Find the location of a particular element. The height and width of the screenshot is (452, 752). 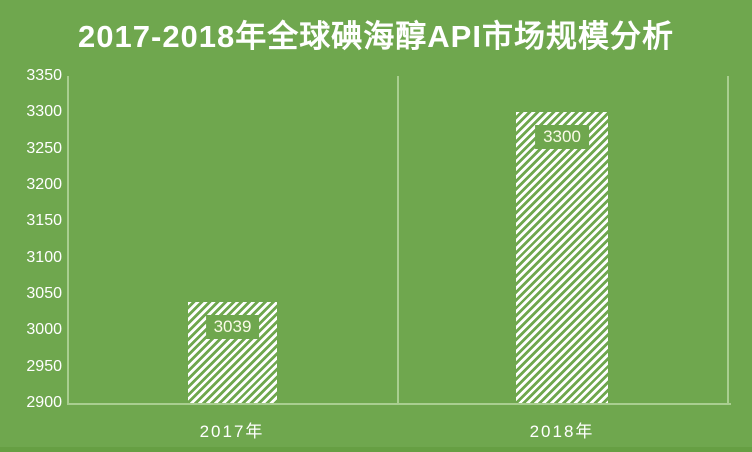

y-axis-line is located at coordinates (68, 240).